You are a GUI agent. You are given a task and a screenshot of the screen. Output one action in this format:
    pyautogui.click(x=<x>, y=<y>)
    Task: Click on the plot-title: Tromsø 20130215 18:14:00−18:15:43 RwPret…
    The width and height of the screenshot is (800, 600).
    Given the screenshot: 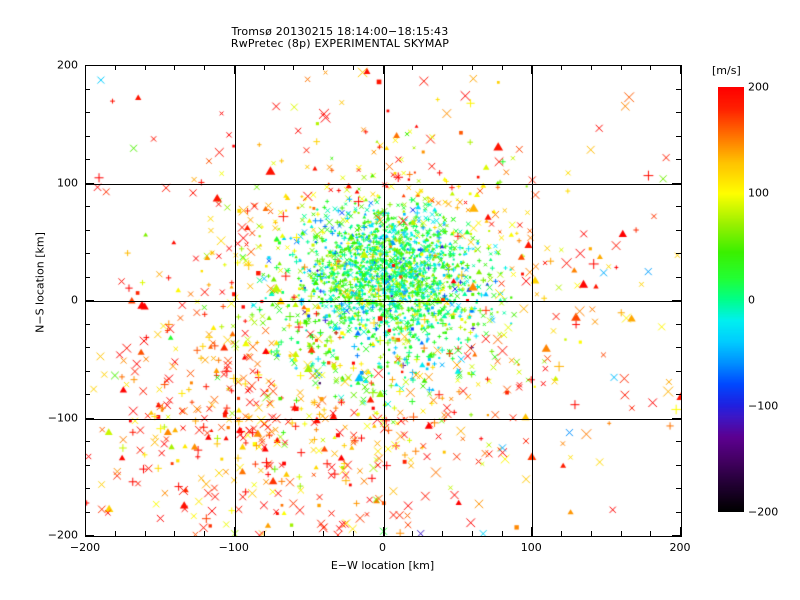 What is the action you would take?
    pyautogui.click(x=340, y=38)
    